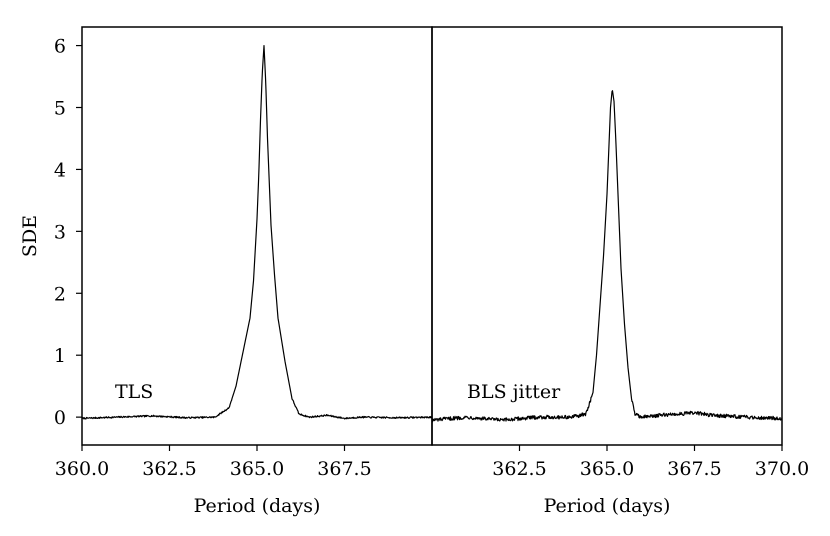  Describe the element at coordinates (60, 232) in the screenshot. I see `y-tick-label: 3` at that location.